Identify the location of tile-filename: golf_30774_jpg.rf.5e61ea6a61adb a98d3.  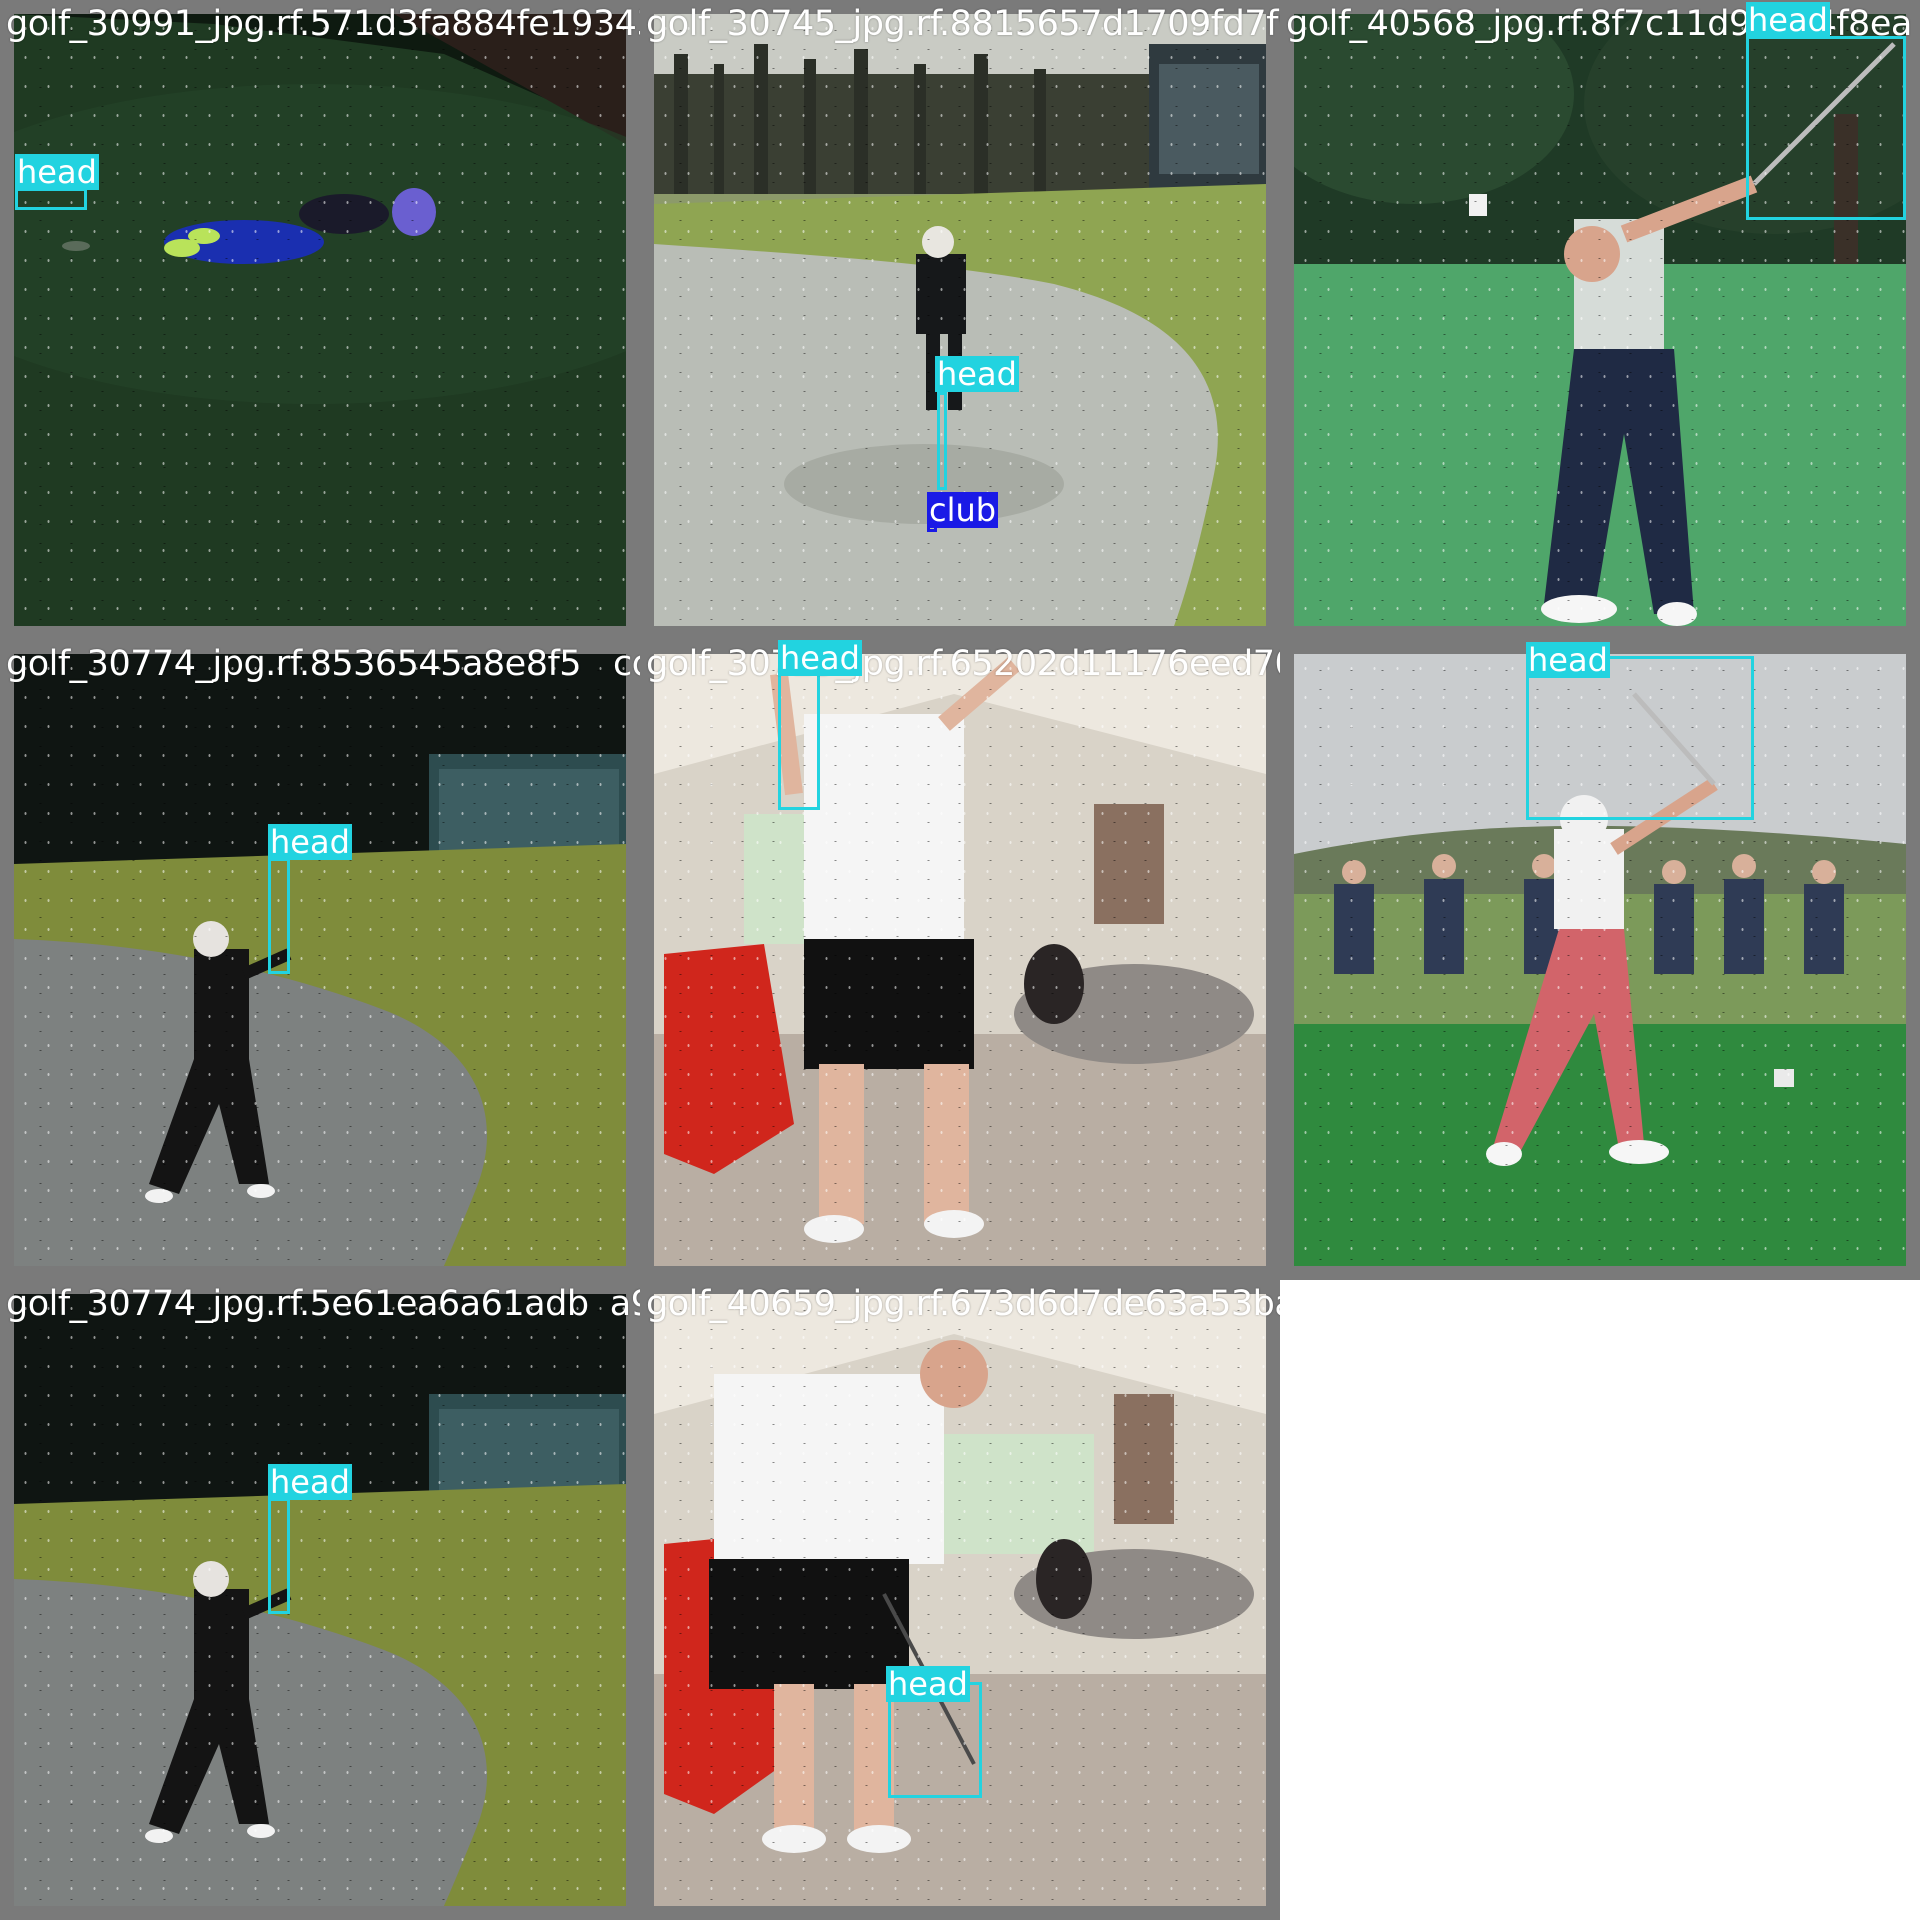
(323, 1304).